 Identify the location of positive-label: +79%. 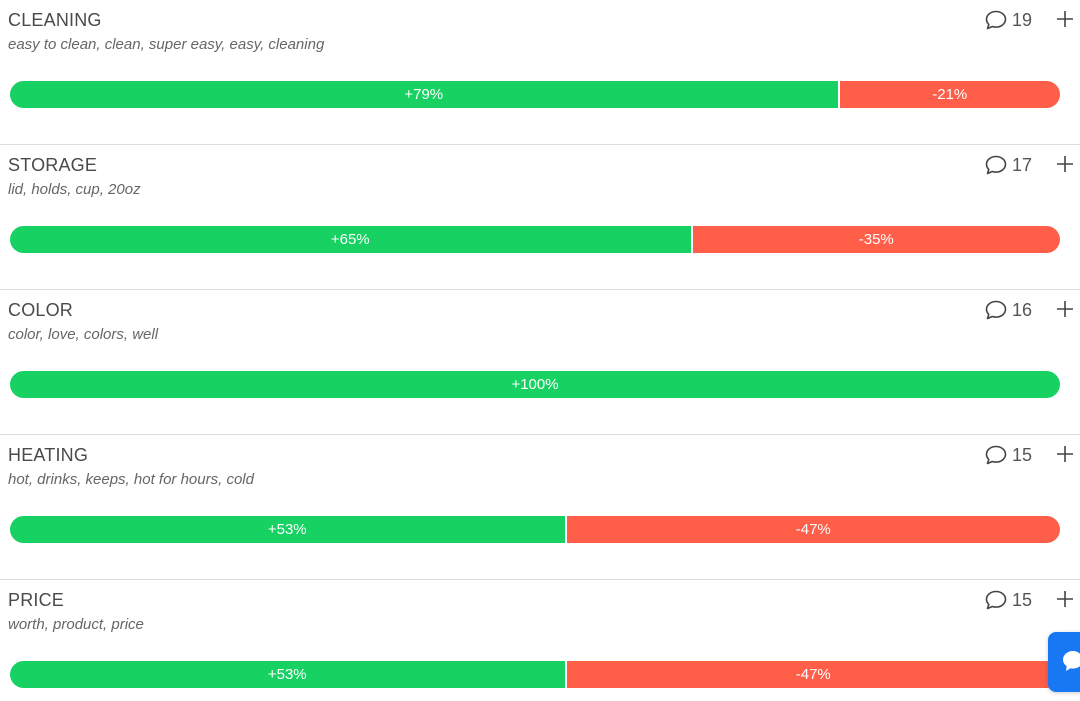
(424, 94).